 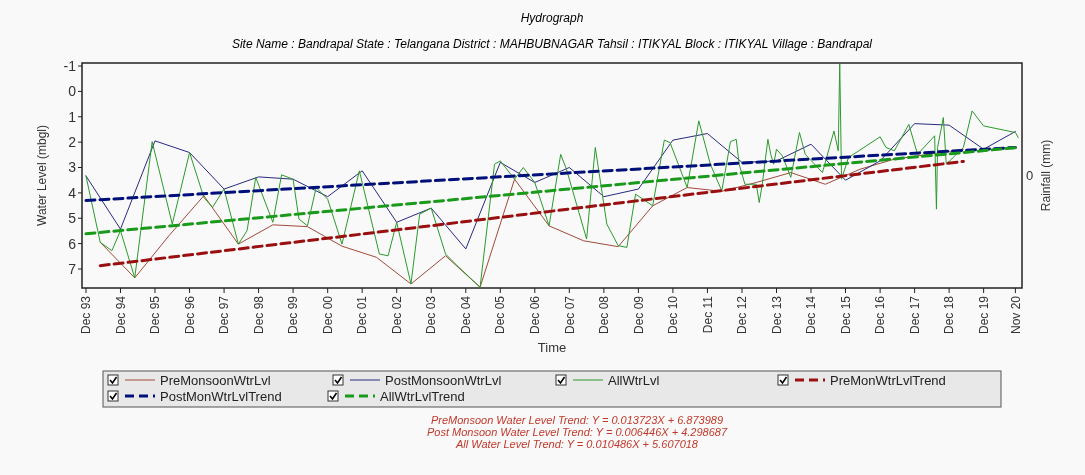 What do you see at coordinates (86, 315) in the screenshot?
I see `x-tick-label: Dec 93` at bounding box center [86, 315].